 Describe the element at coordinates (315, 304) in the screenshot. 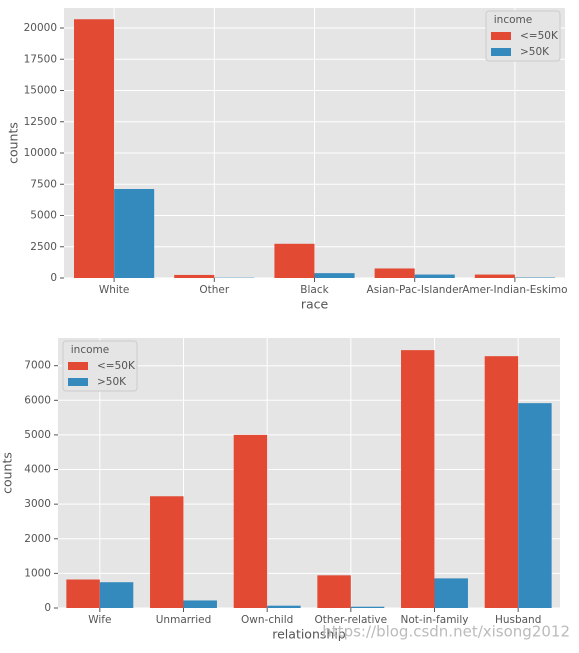

I see `x-axis-label: race` at that location.